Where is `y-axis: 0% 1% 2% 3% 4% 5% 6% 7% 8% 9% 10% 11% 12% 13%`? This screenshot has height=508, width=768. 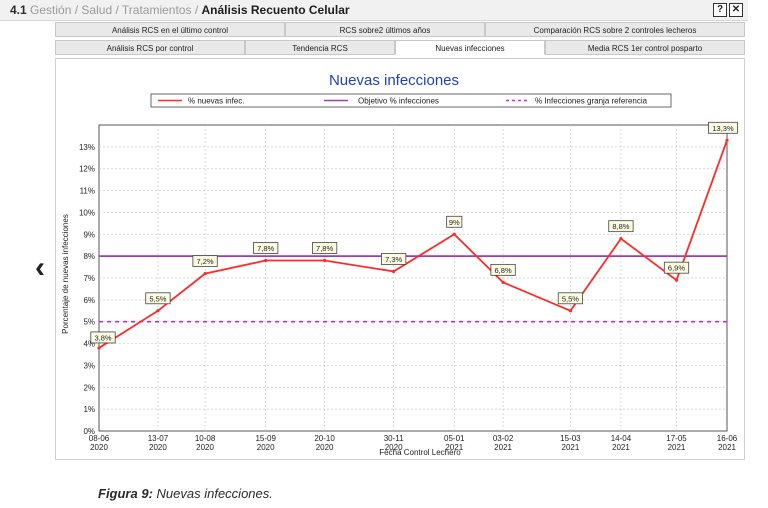
y-axis: 0% 1% 2% 3% 4% 5% 6% 7% 8% 9% 10% 11% 12% 13% is located at coordinates (87, 289).